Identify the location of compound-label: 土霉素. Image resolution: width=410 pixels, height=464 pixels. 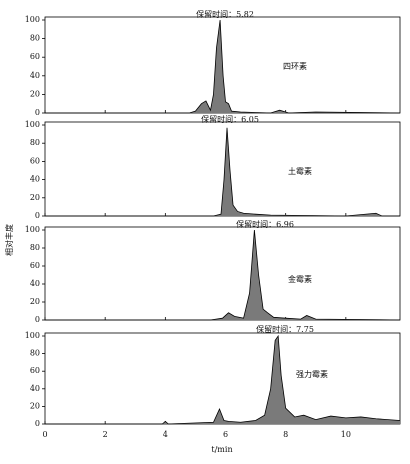
(300, 171).